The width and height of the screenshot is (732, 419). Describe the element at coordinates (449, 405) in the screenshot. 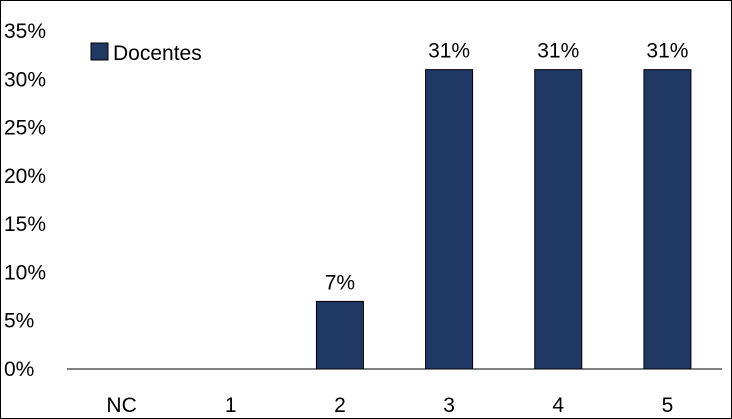

I see `x-category-label: 3` at that location.